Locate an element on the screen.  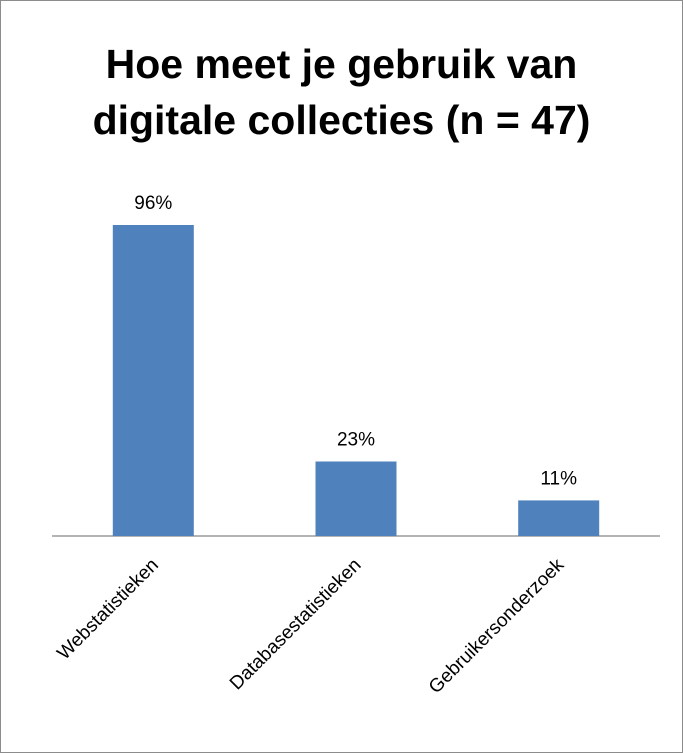
category-label-gebruikersonderzoek: Gebruikersonderzoek is located at coordinates (497, 626).